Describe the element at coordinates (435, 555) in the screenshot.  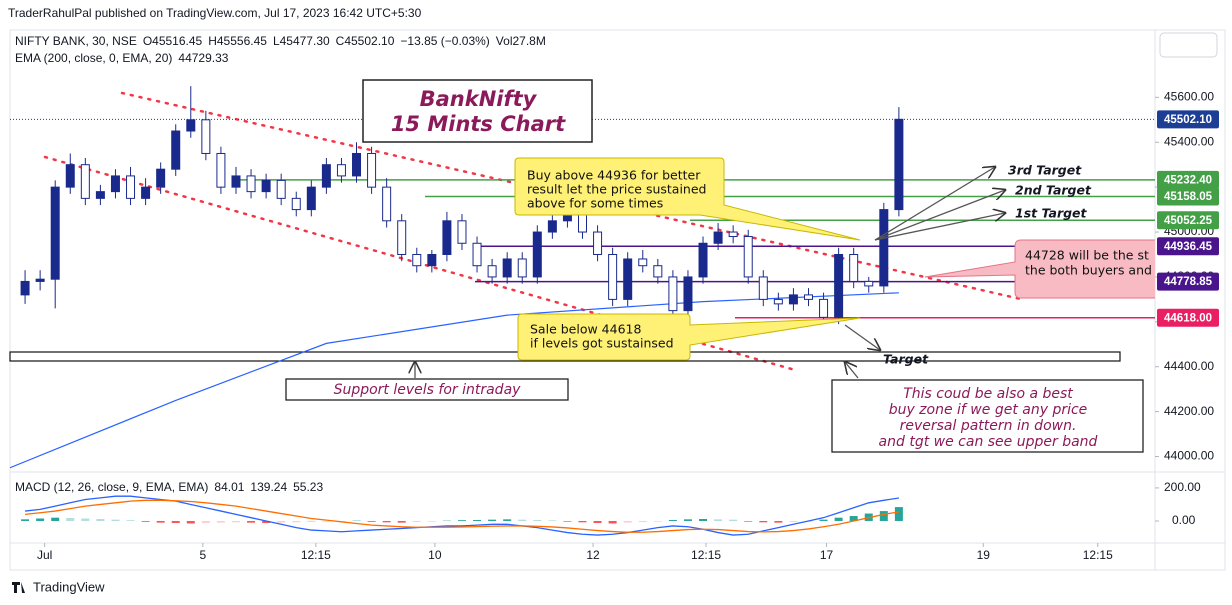
I see `x-tick-label: 10` at that location.